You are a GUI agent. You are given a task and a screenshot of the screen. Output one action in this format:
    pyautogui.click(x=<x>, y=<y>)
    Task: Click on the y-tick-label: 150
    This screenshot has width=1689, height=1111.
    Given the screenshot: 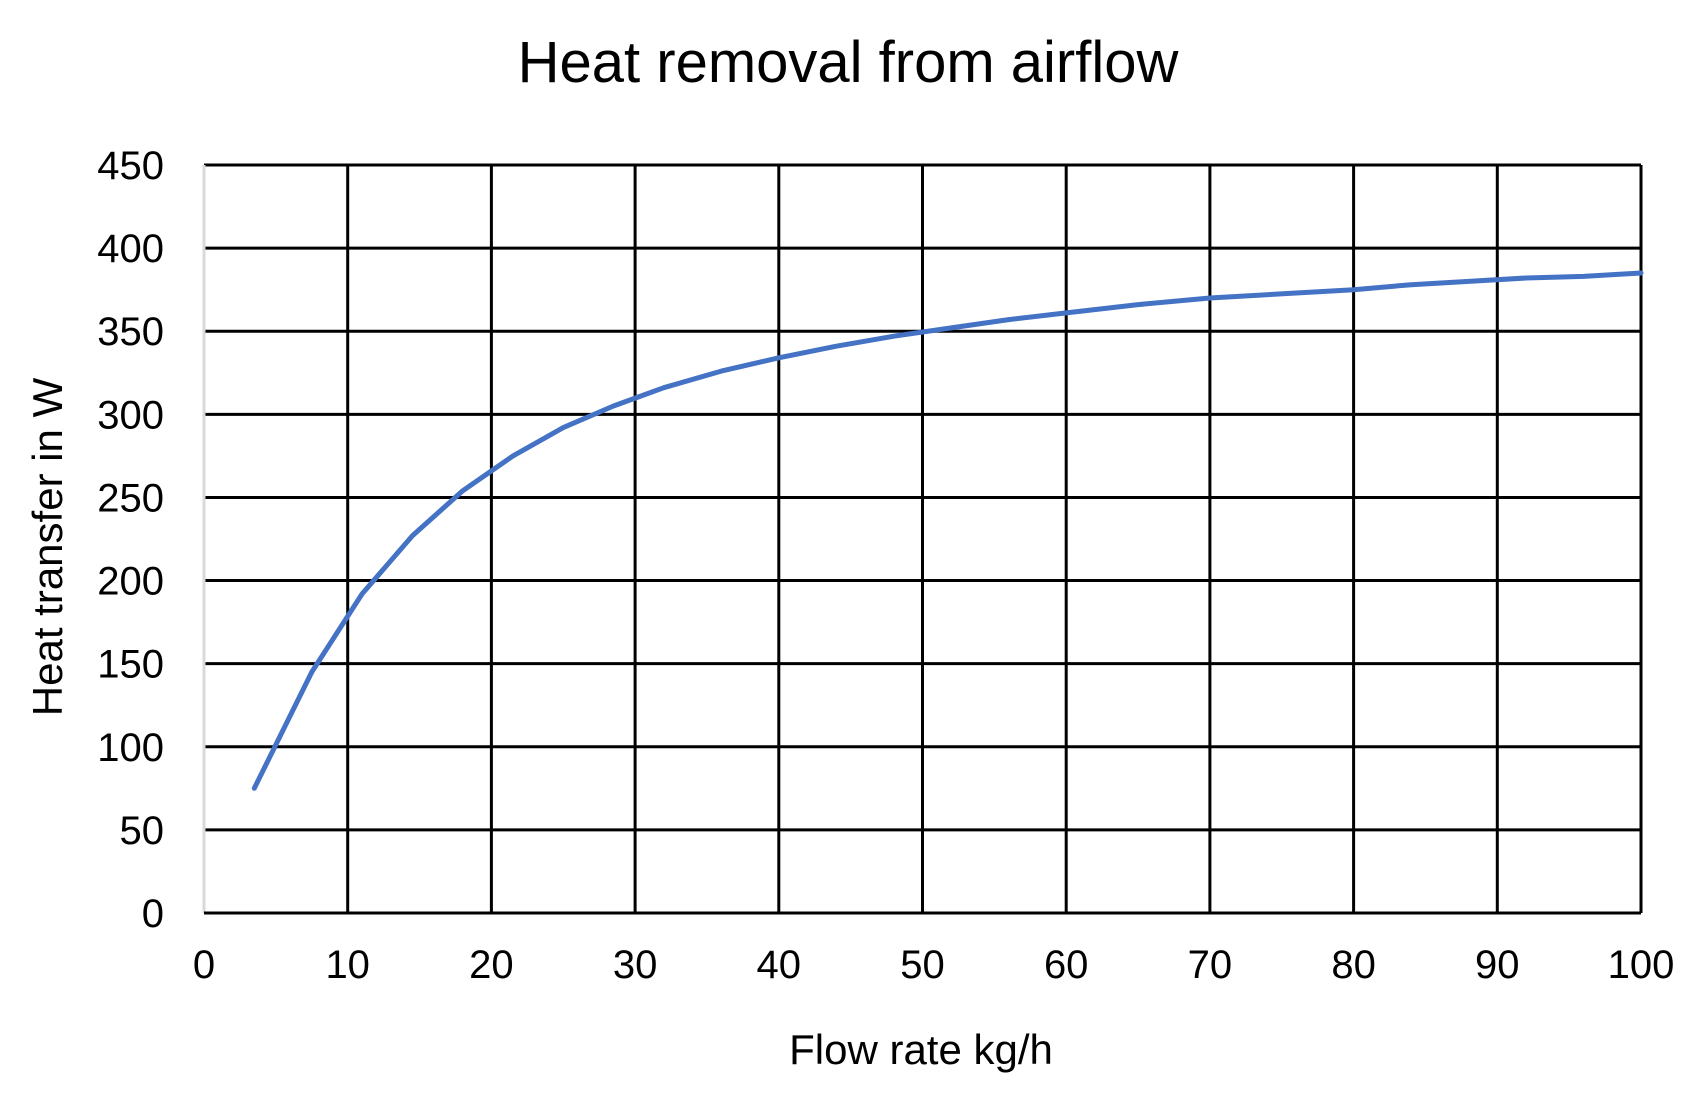 What is the action you would take?
    pyautogui.click(x=130, y=665)
    